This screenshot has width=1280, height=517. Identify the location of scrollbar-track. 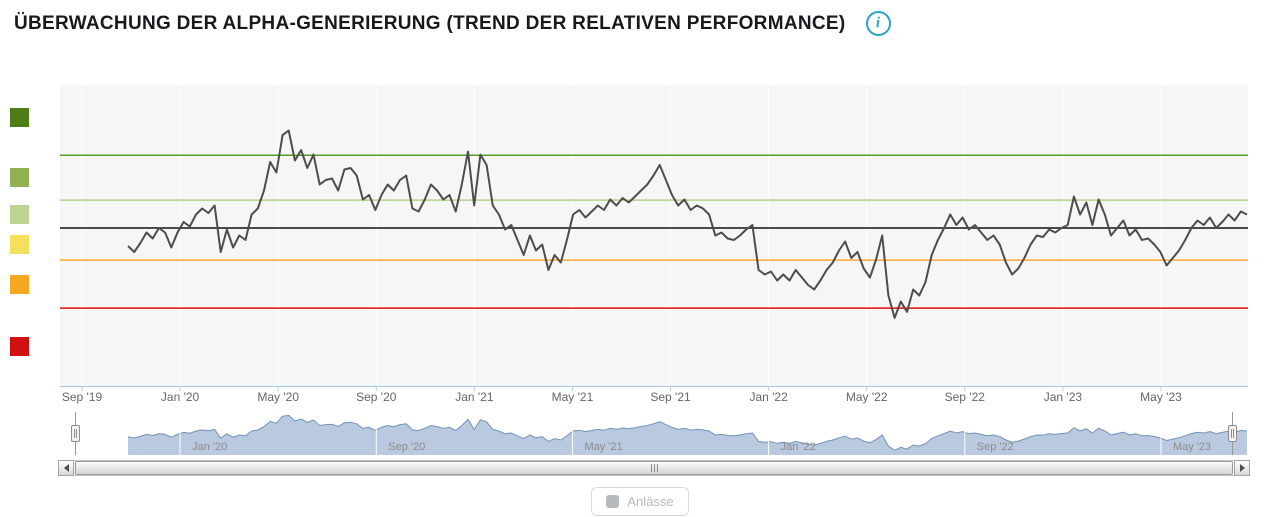
(654, 468).